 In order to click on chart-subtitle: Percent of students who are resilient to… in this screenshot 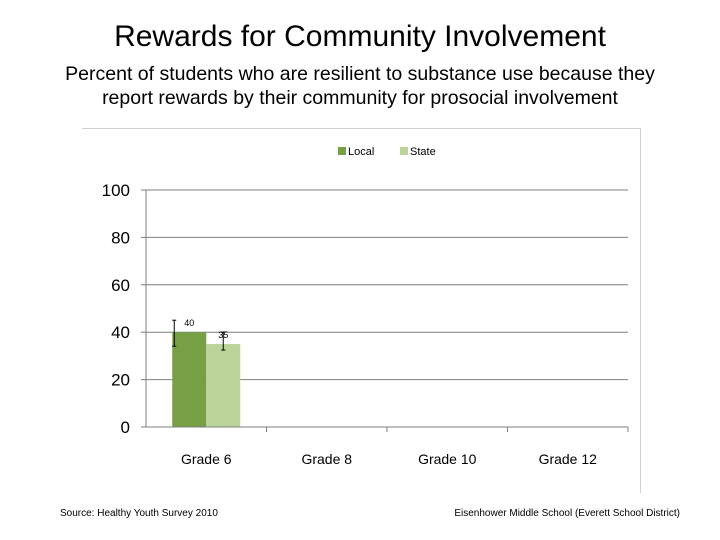, I will do `click(360, 86)`.